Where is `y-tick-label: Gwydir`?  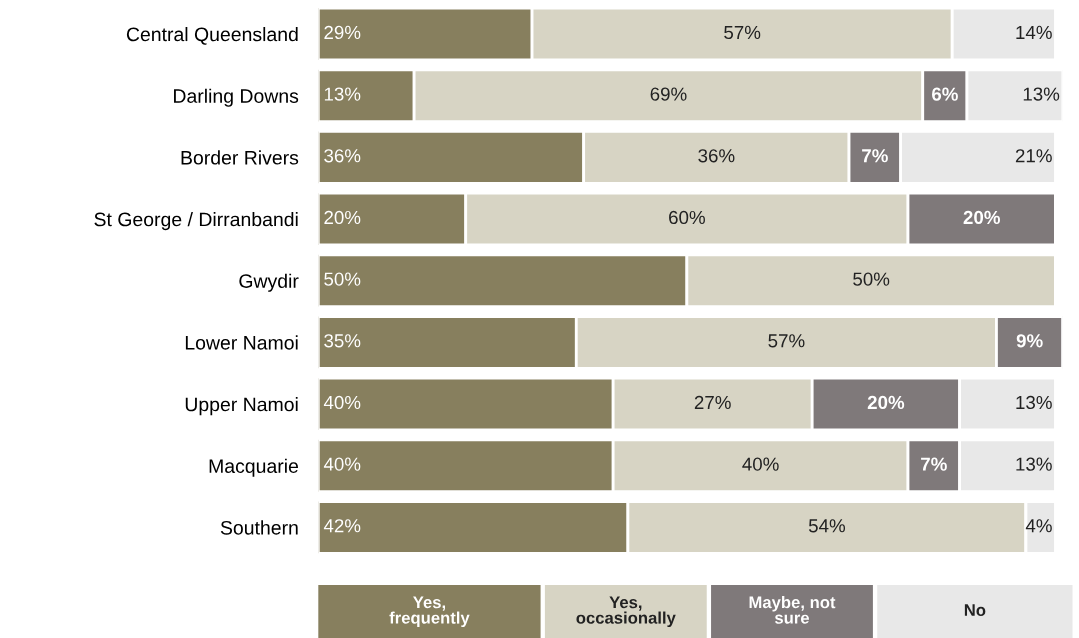
y-tick-label: Gwydir is located at coordinates (269, 282).